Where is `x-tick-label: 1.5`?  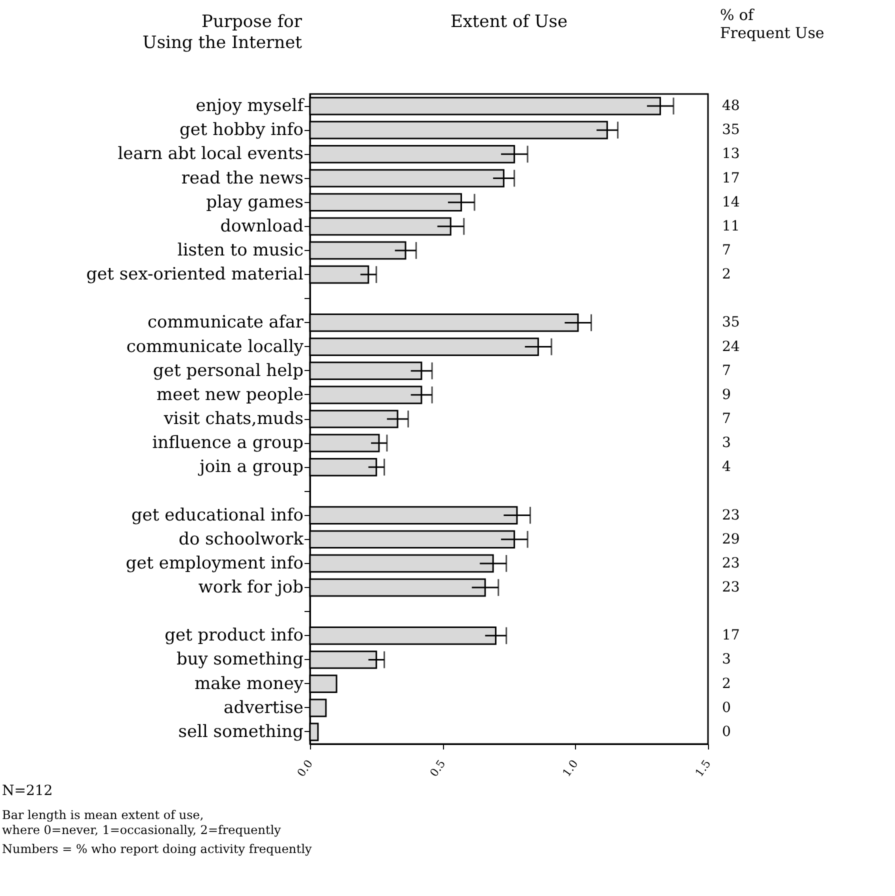
x-tick-label: 1.5 is located at coordinates (703, 768).